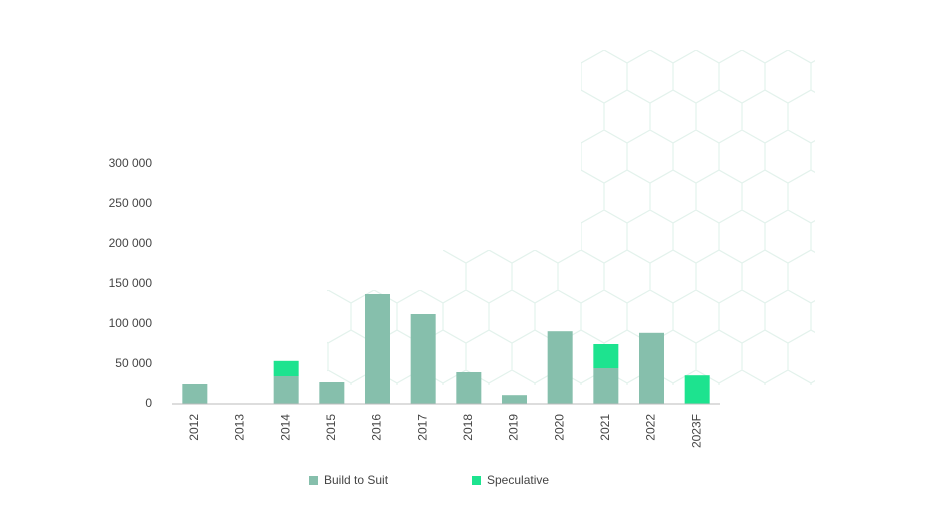 The height and width of the screenshot is (531, 950). Describe the element at coordinates (605, 427) in the screenshot. I see `x-tick-label: 2021` at that location.